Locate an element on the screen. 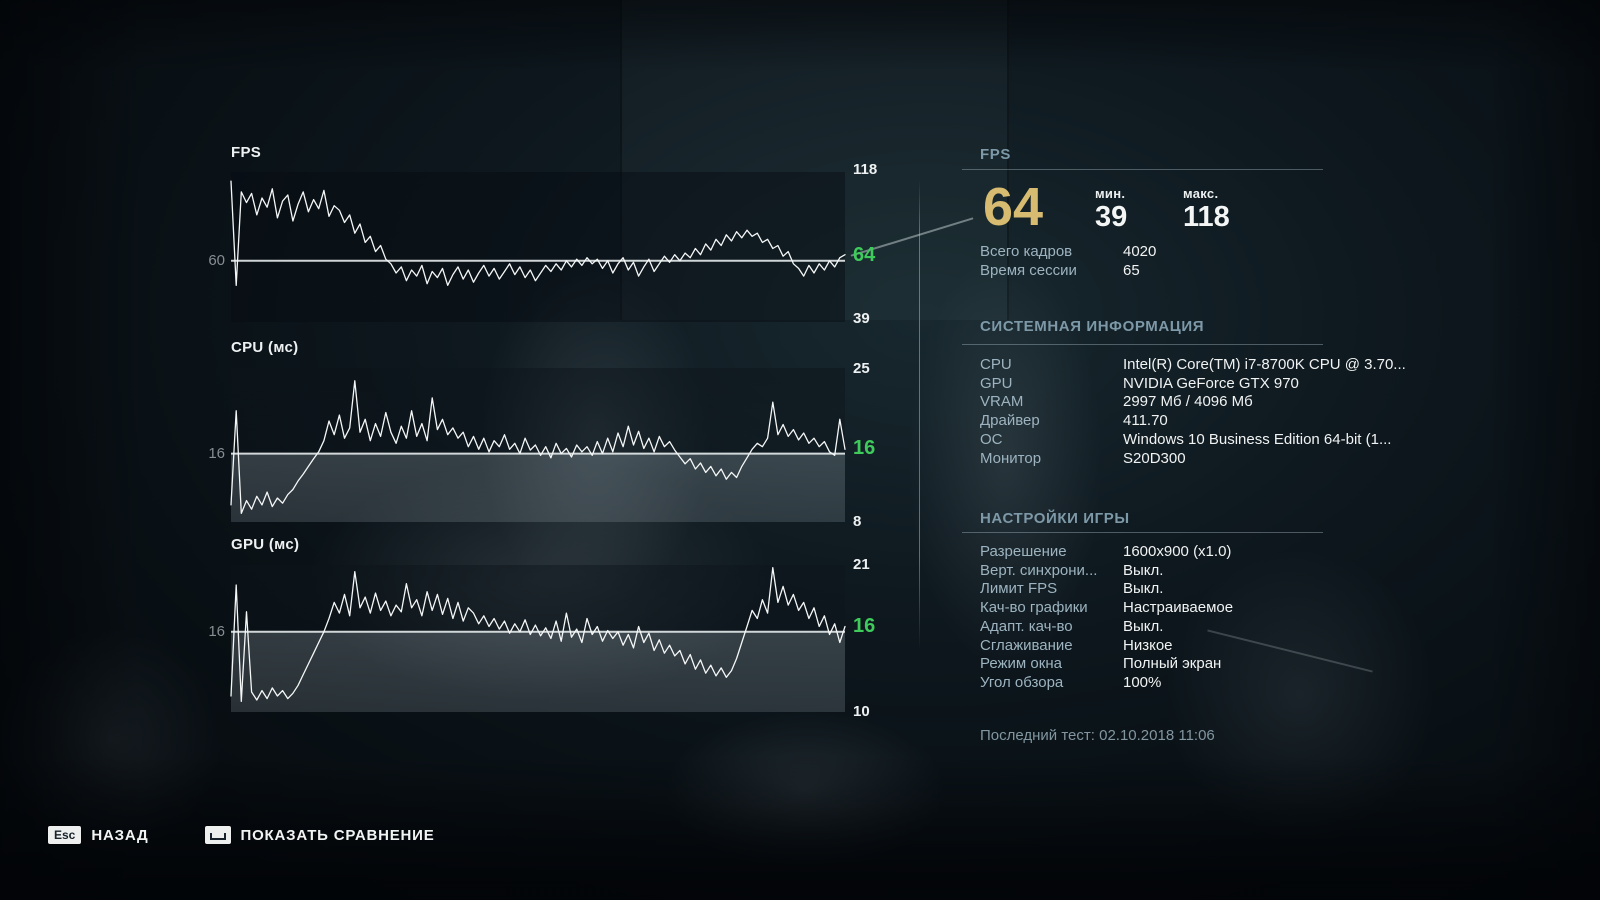 The height and width of the screenshot is (900, 1600). gpu-chart is located at coordinates (538, 638).